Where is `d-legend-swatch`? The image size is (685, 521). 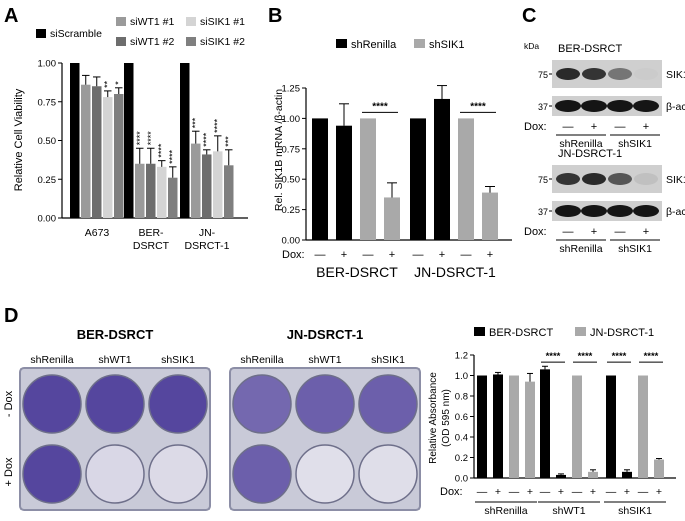
d-legend-swatch is located at coordinates (580, 331).